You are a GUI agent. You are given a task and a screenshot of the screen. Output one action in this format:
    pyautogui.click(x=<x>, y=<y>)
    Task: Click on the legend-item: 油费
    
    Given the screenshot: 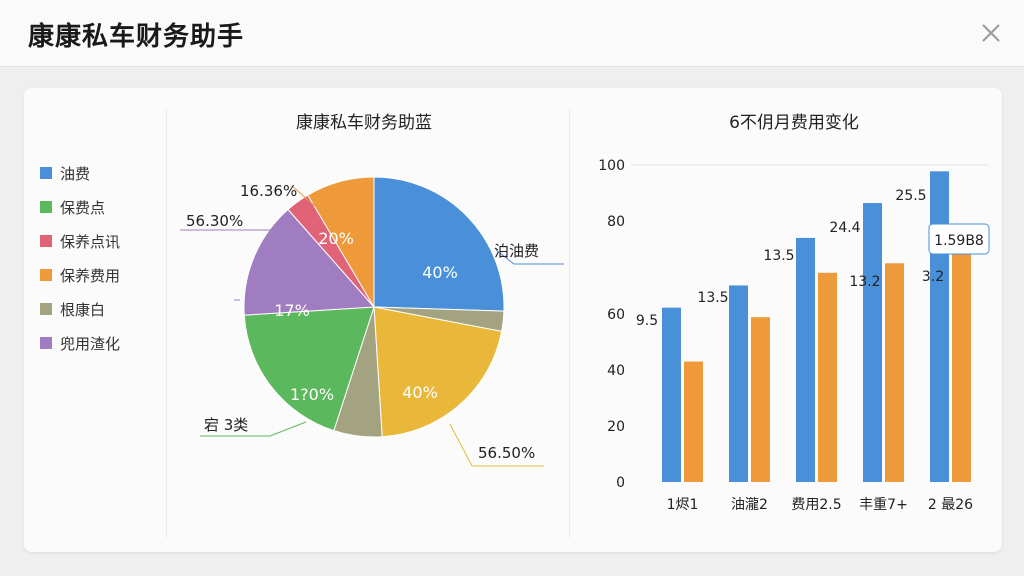 What is the action you would take?
    pyautogui.click(x=80, y=173)
    